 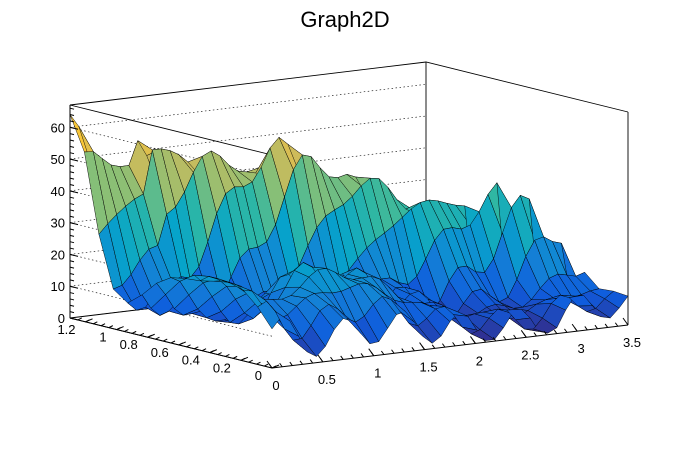 What do you see at coordinates (191, 360) in the screenshot?
I see `y-tick-label: 0.4` at bounding box center [191, 360].